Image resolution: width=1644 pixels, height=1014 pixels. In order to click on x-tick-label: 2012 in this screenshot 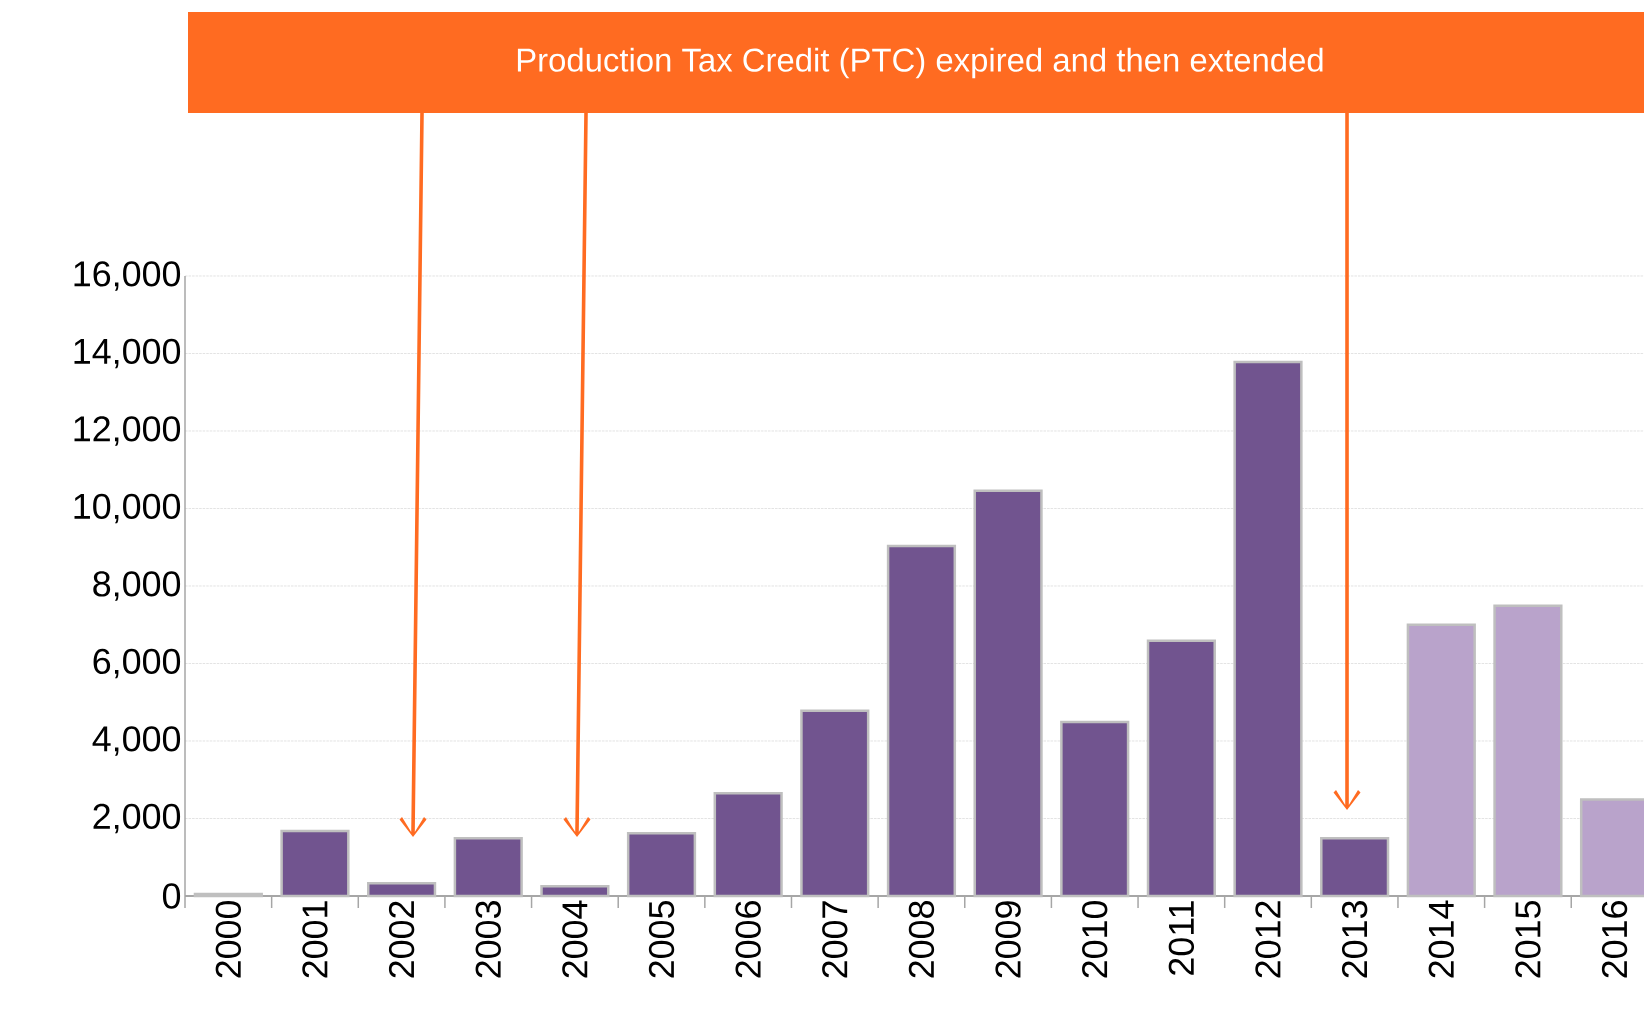, I will do `click(1268, 939)`.